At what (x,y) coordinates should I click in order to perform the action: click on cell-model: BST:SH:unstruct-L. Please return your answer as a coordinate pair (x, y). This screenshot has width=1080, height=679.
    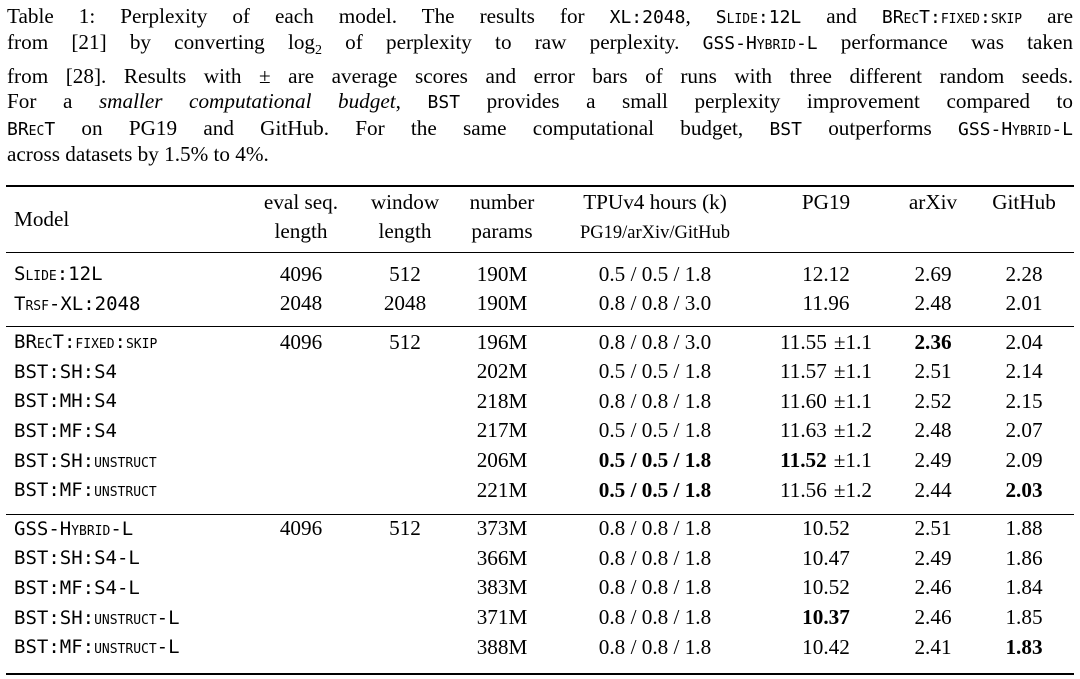
    Looking at the image, I should click on (97, 617).